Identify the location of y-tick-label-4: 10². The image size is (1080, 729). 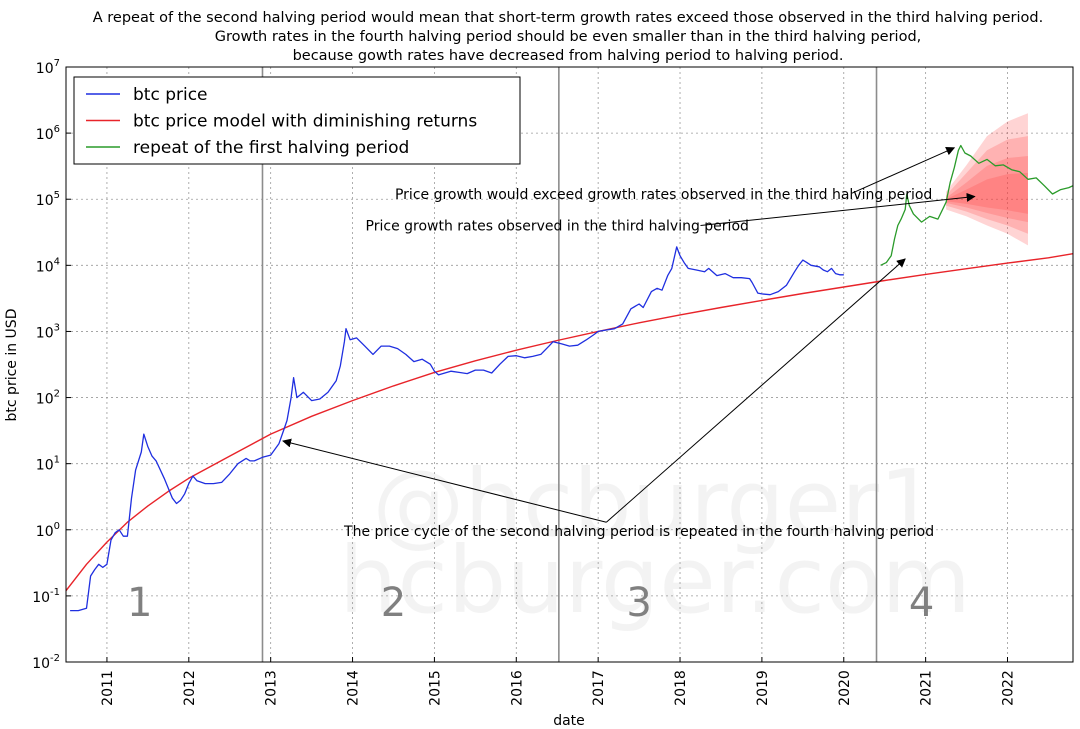
(48, 398).